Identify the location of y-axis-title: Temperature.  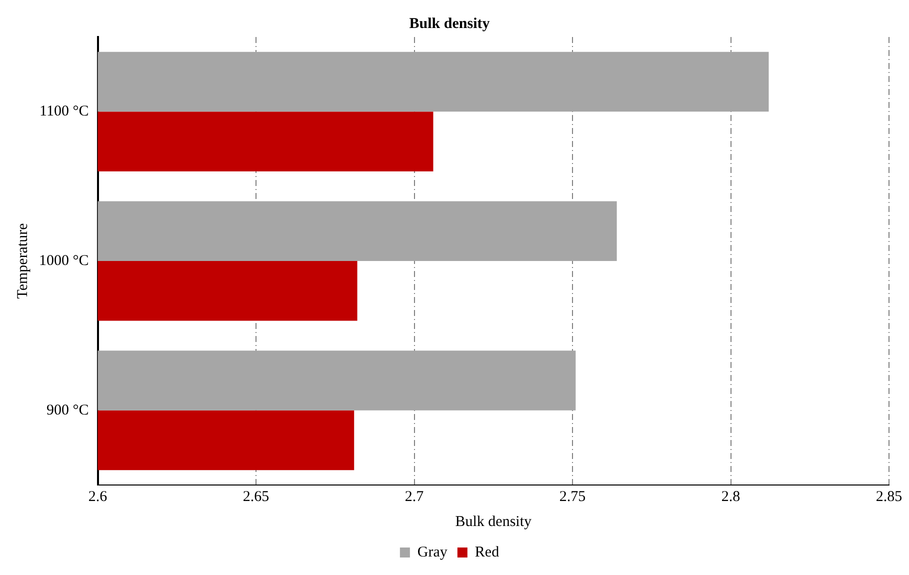
(22, 260).